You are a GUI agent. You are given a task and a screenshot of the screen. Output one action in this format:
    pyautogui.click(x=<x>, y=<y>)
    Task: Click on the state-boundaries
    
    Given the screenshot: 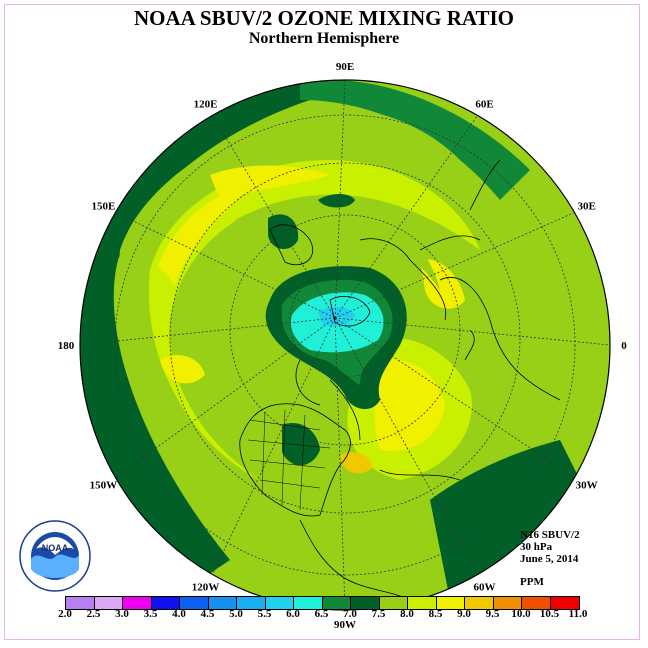 What is the action you would take?
    pyautogui.click(x=289, y=460)
    